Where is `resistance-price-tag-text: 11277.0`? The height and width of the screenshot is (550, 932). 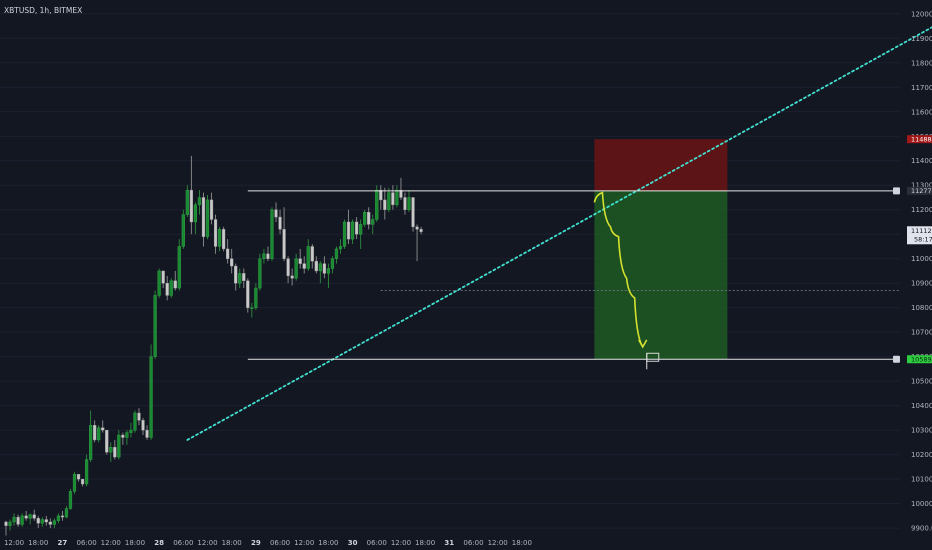 resistance-price-tag-text: 11277.0 is located at coordinates (921, 191).